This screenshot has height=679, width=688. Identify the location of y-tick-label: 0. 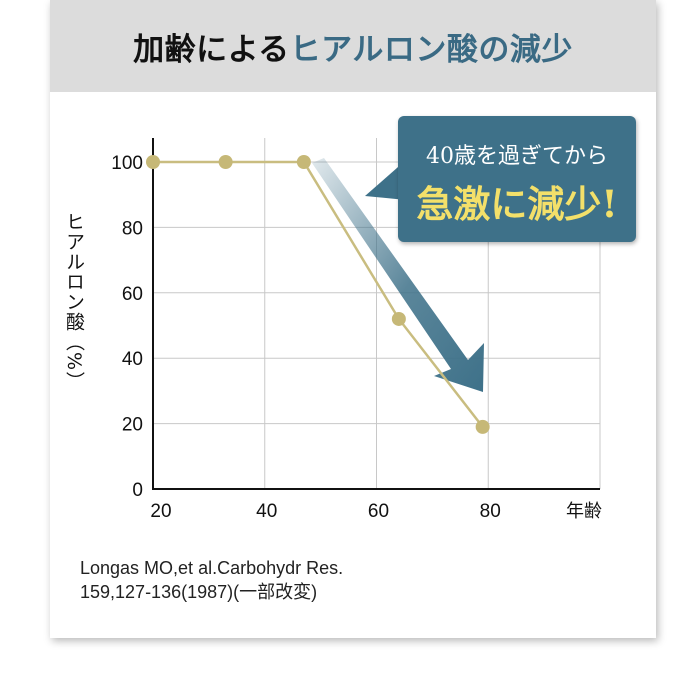
(137, 490).